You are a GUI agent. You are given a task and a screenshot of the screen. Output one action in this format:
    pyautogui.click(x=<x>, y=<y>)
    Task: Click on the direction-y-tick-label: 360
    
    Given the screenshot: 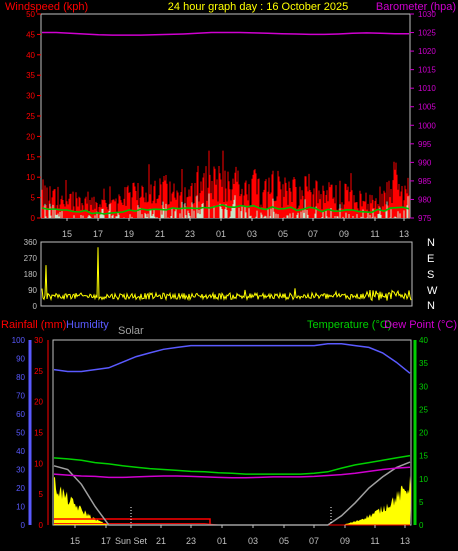 What is the action you would take?
    pyautogui.click(x=31, y=242)
    